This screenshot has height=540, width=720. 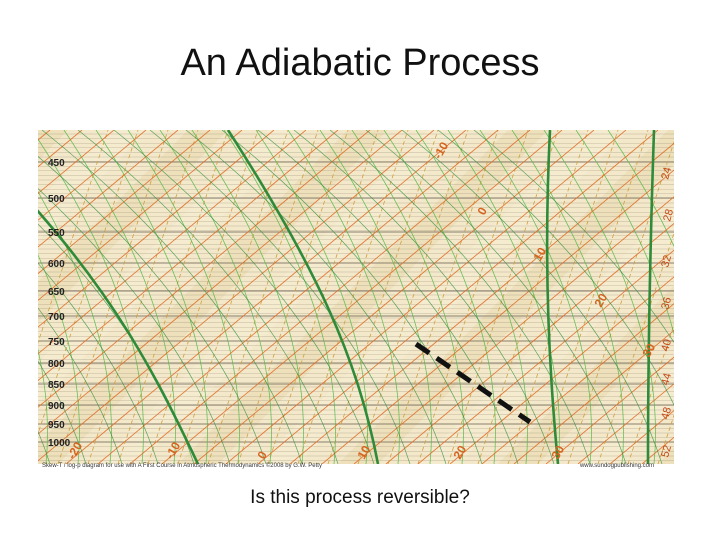 I want to click on slide-caption: Is this process reversible?, so click(x=360, y=497).